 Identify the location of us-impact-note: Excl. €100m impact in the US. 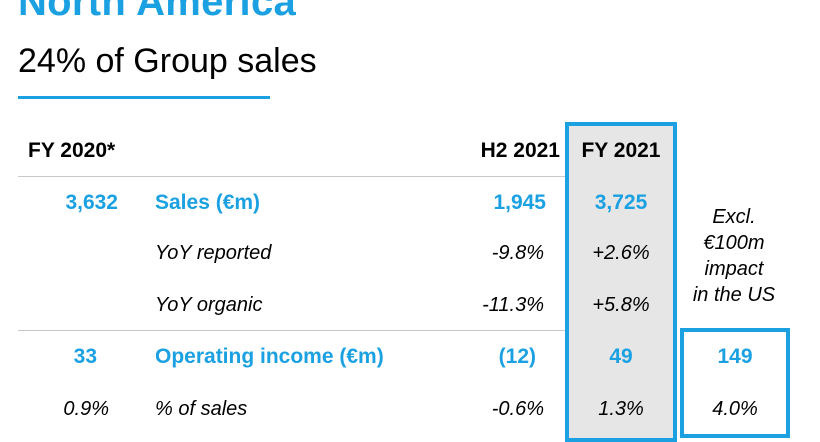
(734, 256).